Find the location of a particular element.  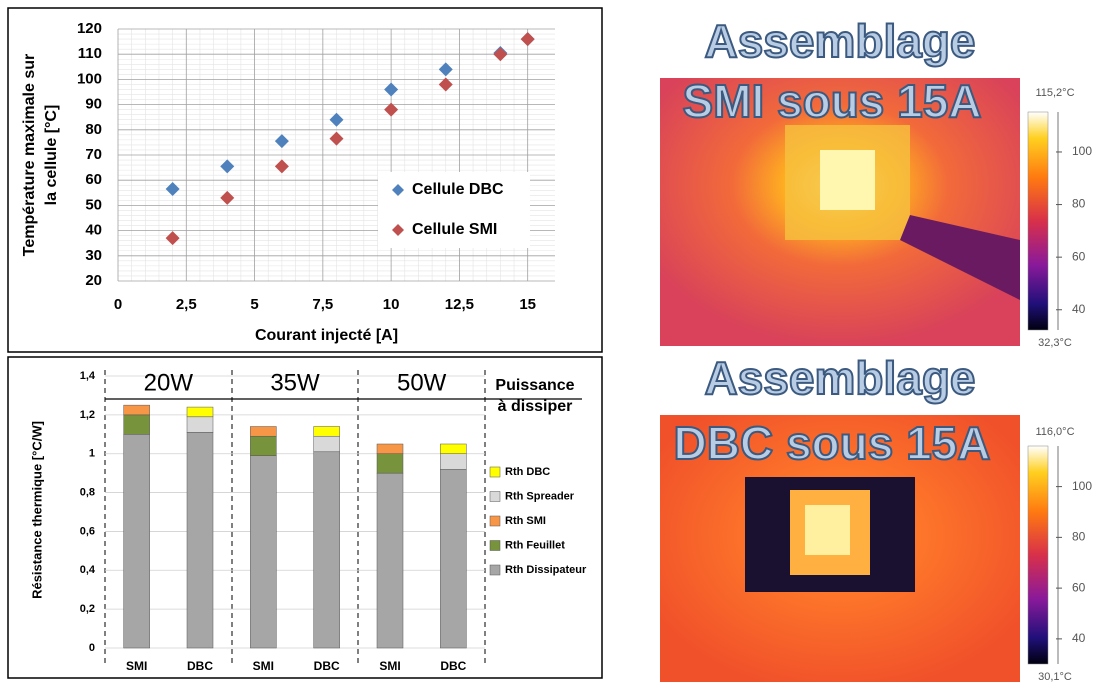

legend-box is located at coordinates (454, 210).